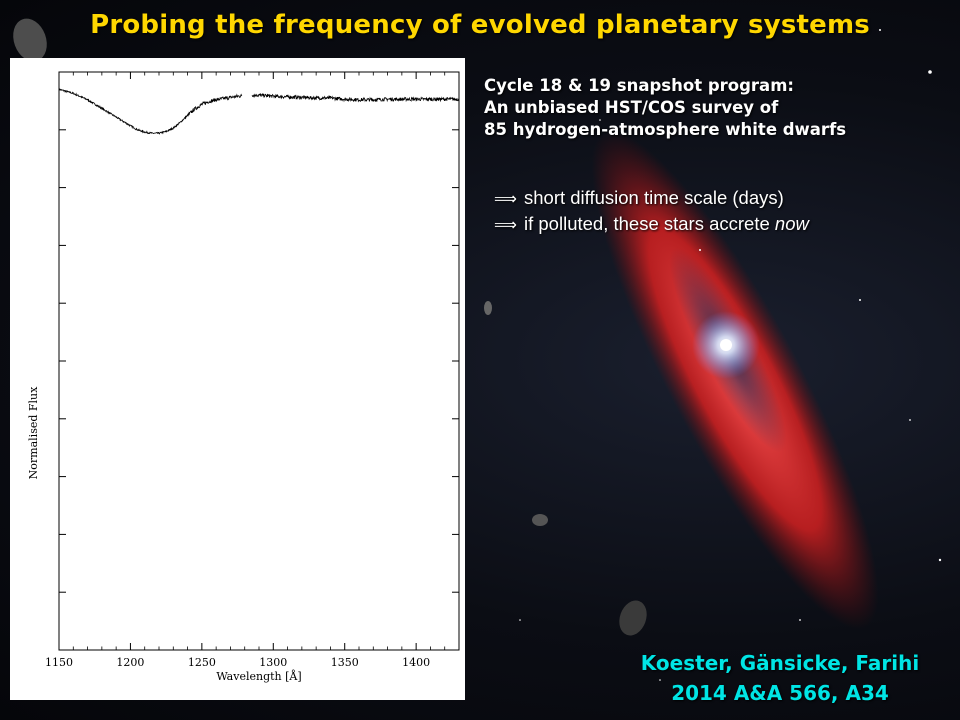  Describe the element at coordinates (649, 223) in the screenshot. I see `bullet-accretion-text: if polluted, these stars accrete` at that location.